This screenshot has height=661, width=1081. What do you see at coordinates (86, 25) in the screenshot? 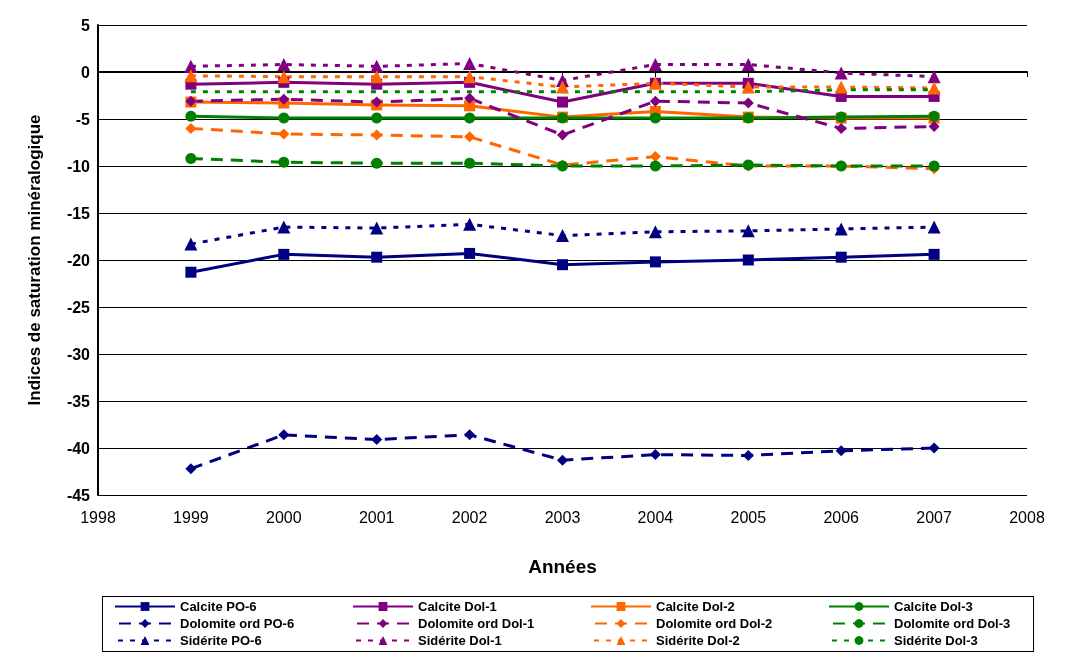
I see `y-tick-label: 5` at bounding box center [86, 25].